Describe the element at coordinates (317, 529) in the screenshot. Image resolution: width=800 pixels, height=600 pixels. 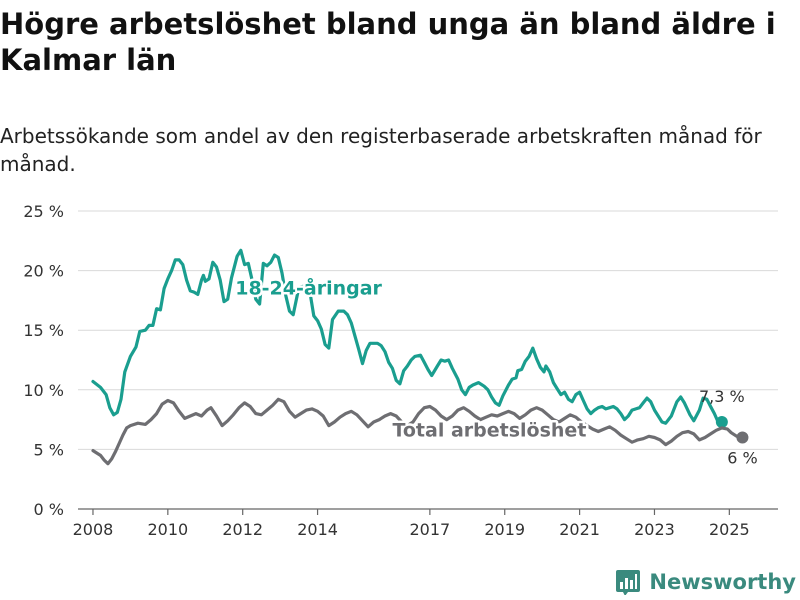
I see `x-tick-label: 2014` at that location.